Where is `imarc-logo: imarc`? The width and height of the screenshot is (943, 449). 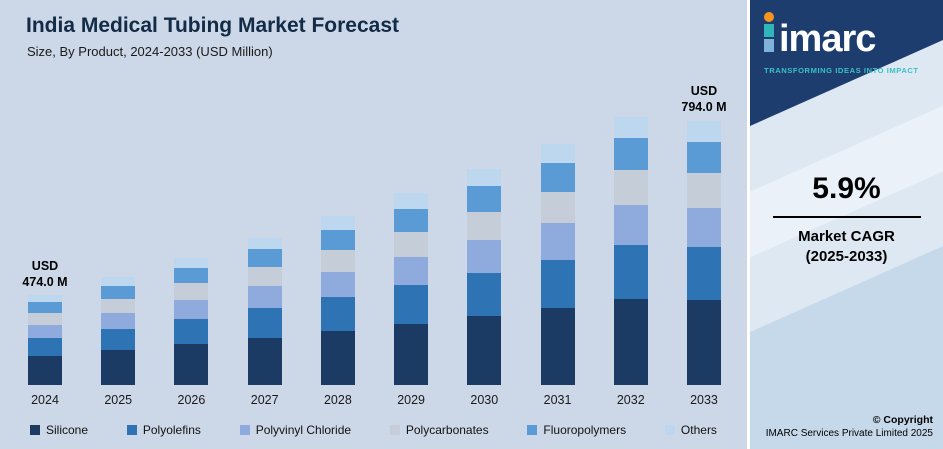 imarc-logo: imarc is located at coordinates (820, 36).